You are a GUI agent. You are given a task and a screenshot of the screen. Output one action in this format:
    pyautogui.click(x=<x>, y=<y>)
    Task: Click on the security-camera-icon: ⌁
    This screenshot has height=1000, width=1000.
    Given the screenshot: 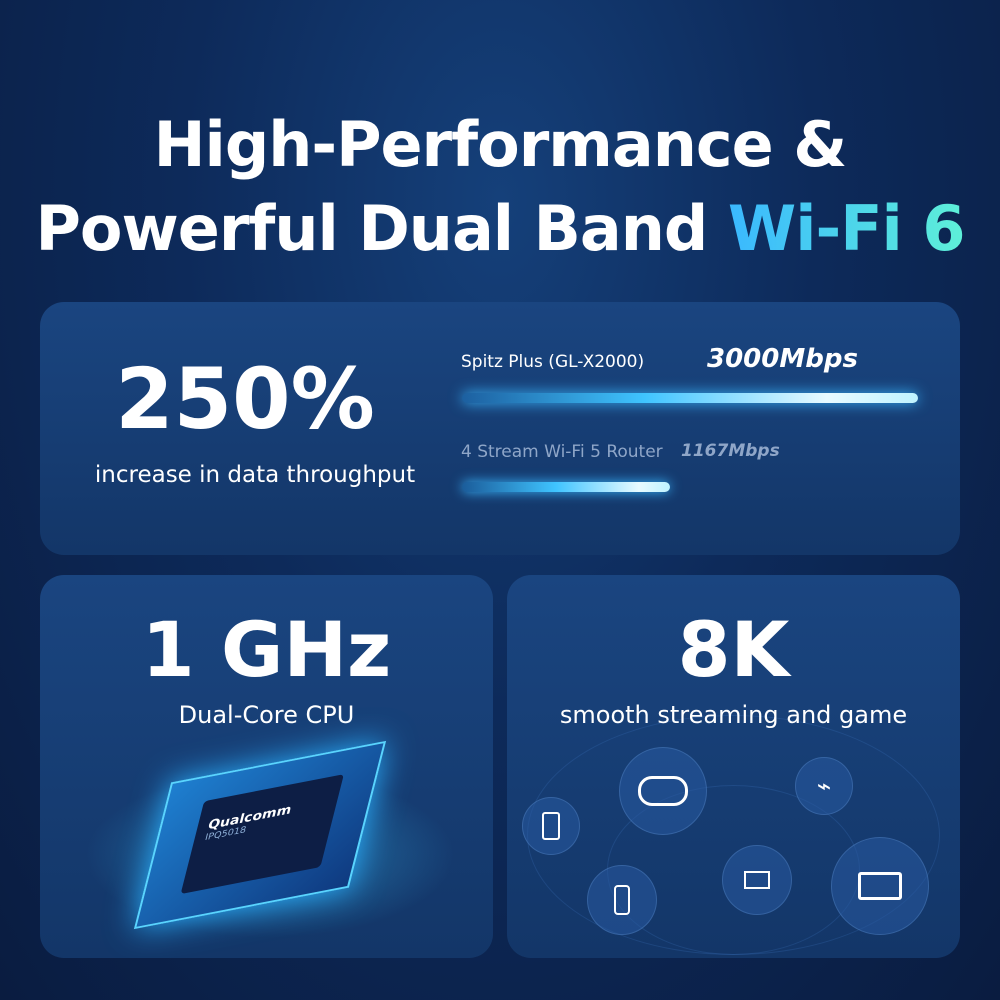 What is the action you would take?
    pyautogui.click(x=824, y=786)
    